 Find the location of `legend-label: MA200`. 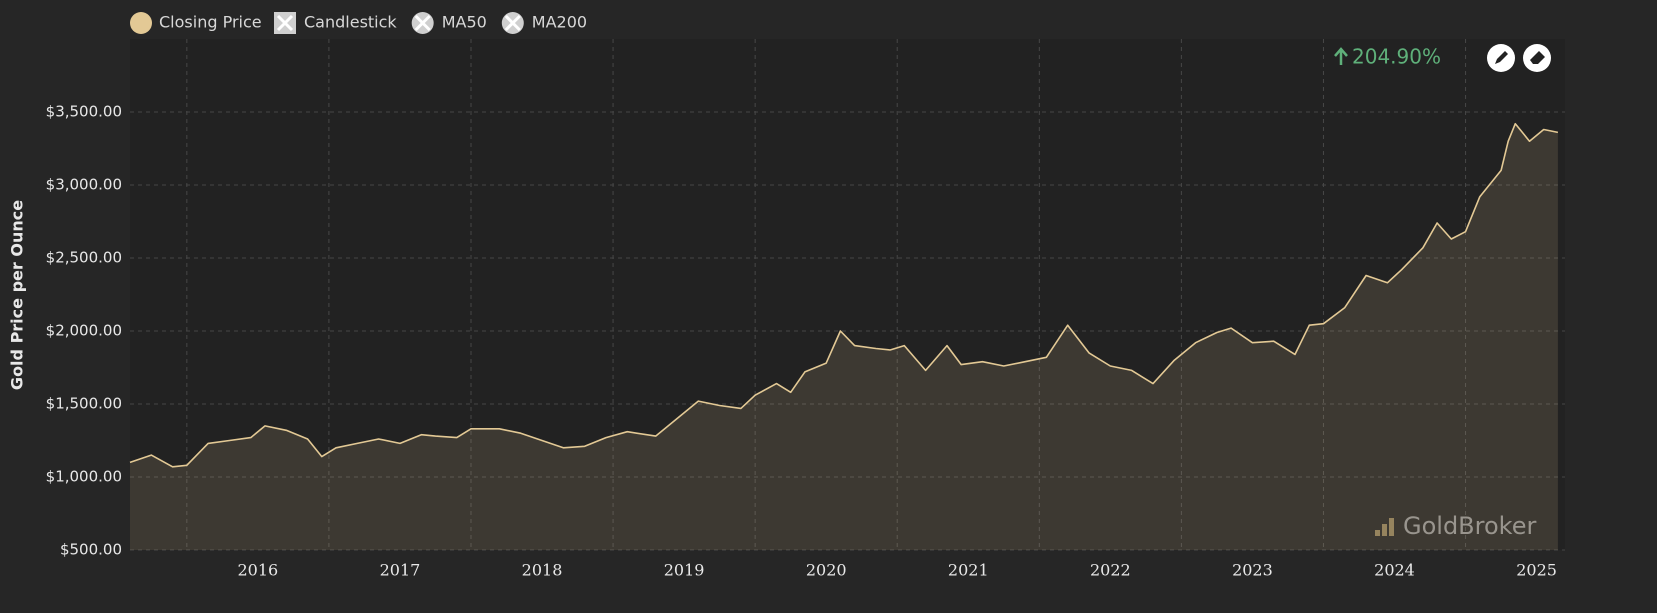

legend-label: MA200 is located at coordinates (559, 22).